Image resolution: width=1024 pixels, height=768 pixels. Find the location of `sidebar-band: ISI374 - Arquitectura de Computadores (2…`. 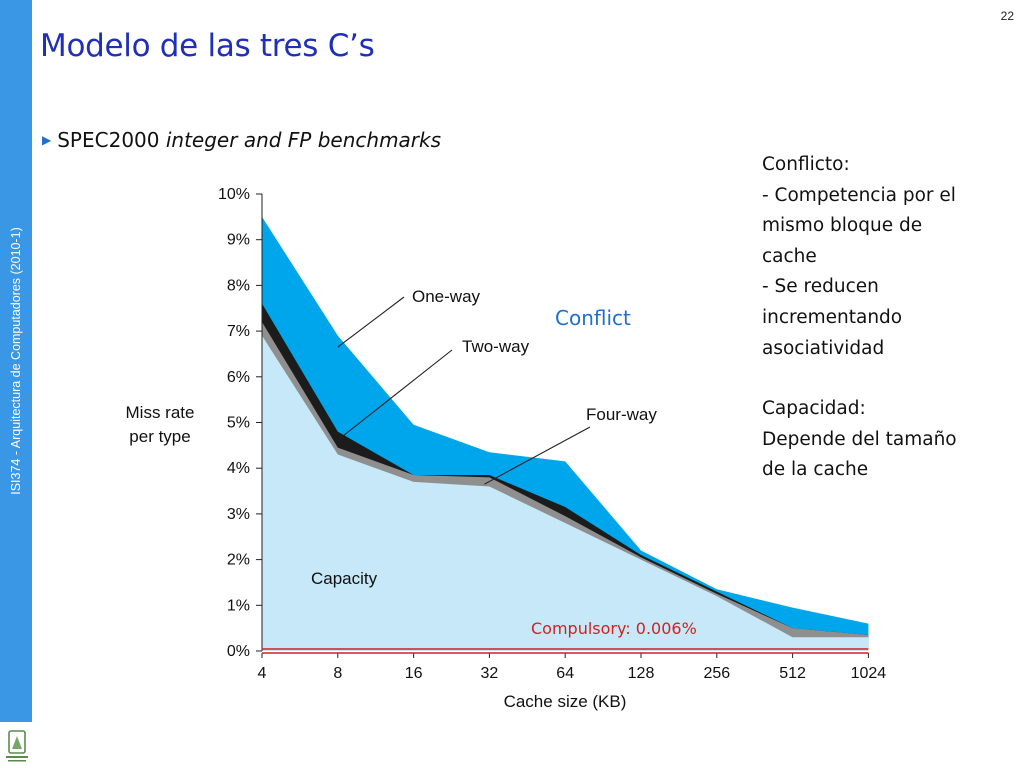

sidebar-band: ISI374 - Arquitectura de Computadores (2… is located at coordinates (16, 361).